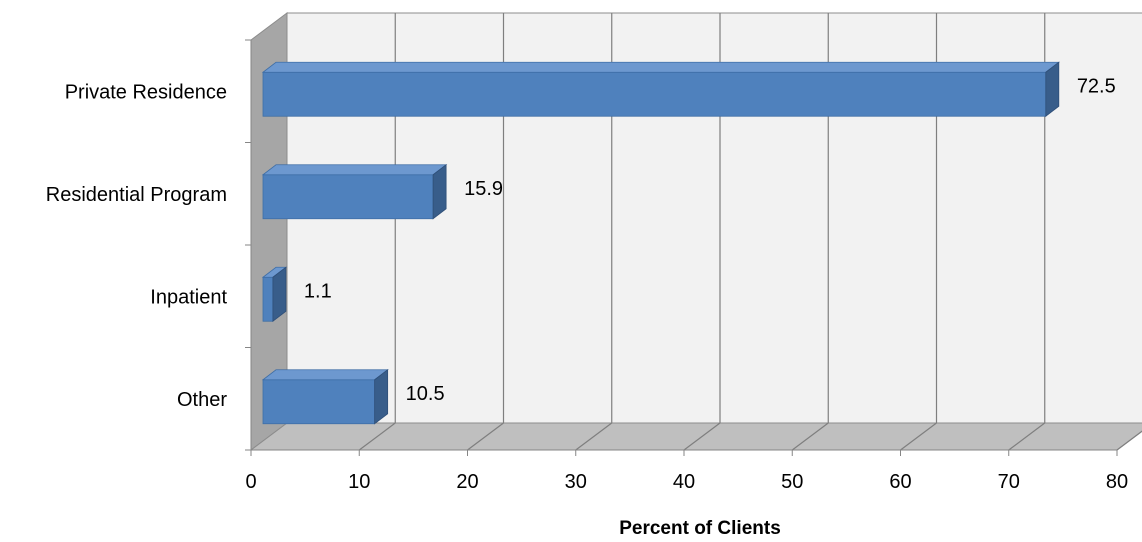  I want to click on x-tick-label: 0, so click(250, 482).